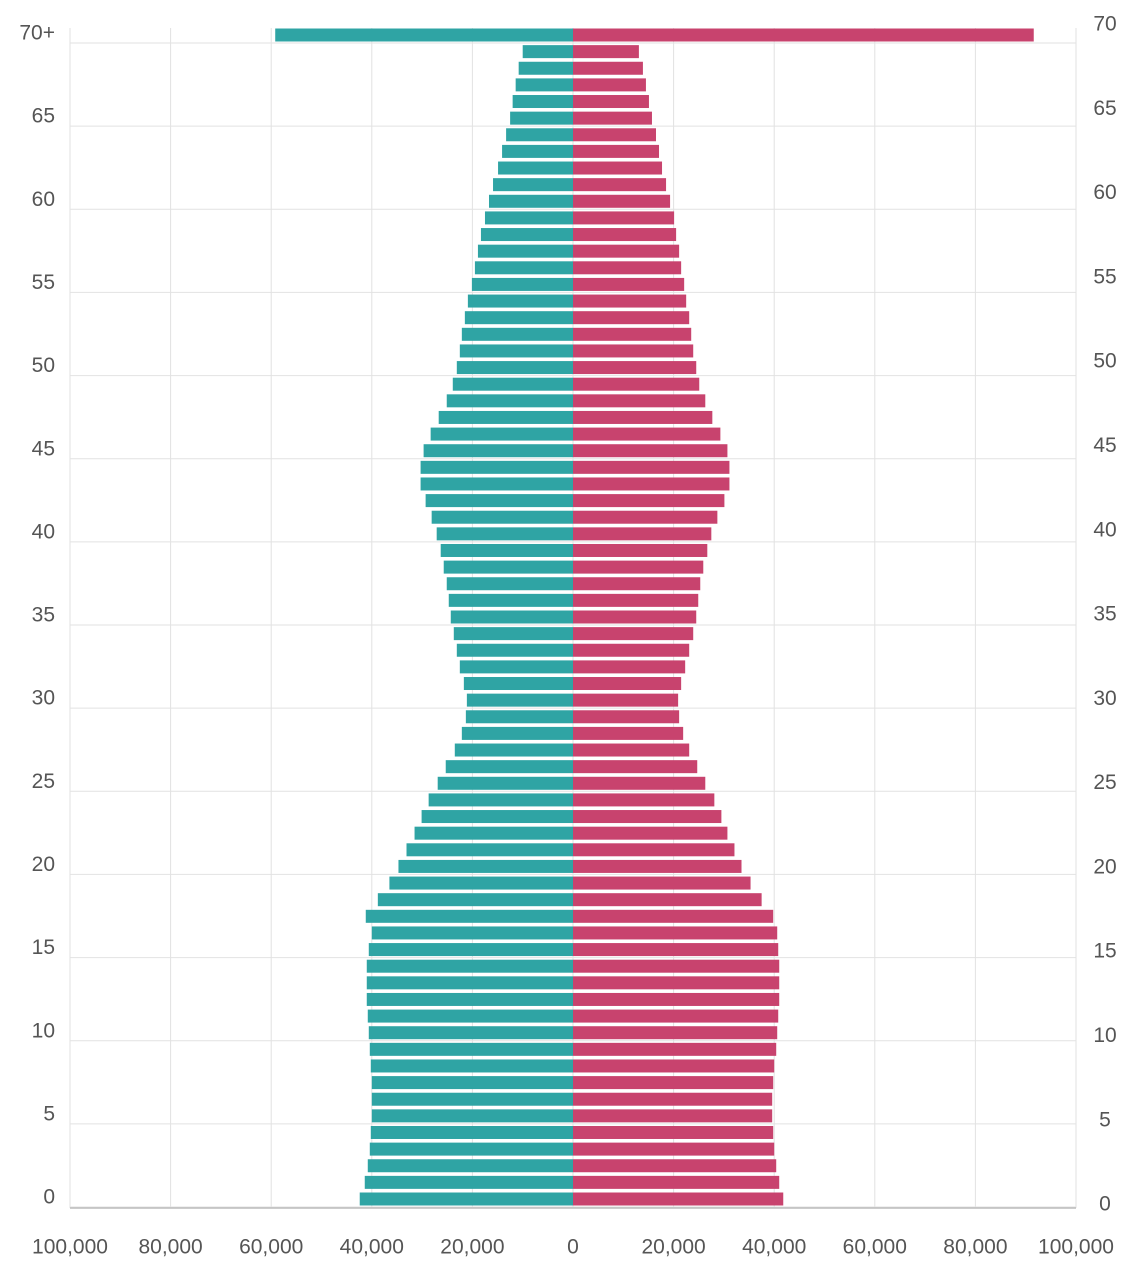  I want to click on y2-tick-label: 35, so click(1104, 614).